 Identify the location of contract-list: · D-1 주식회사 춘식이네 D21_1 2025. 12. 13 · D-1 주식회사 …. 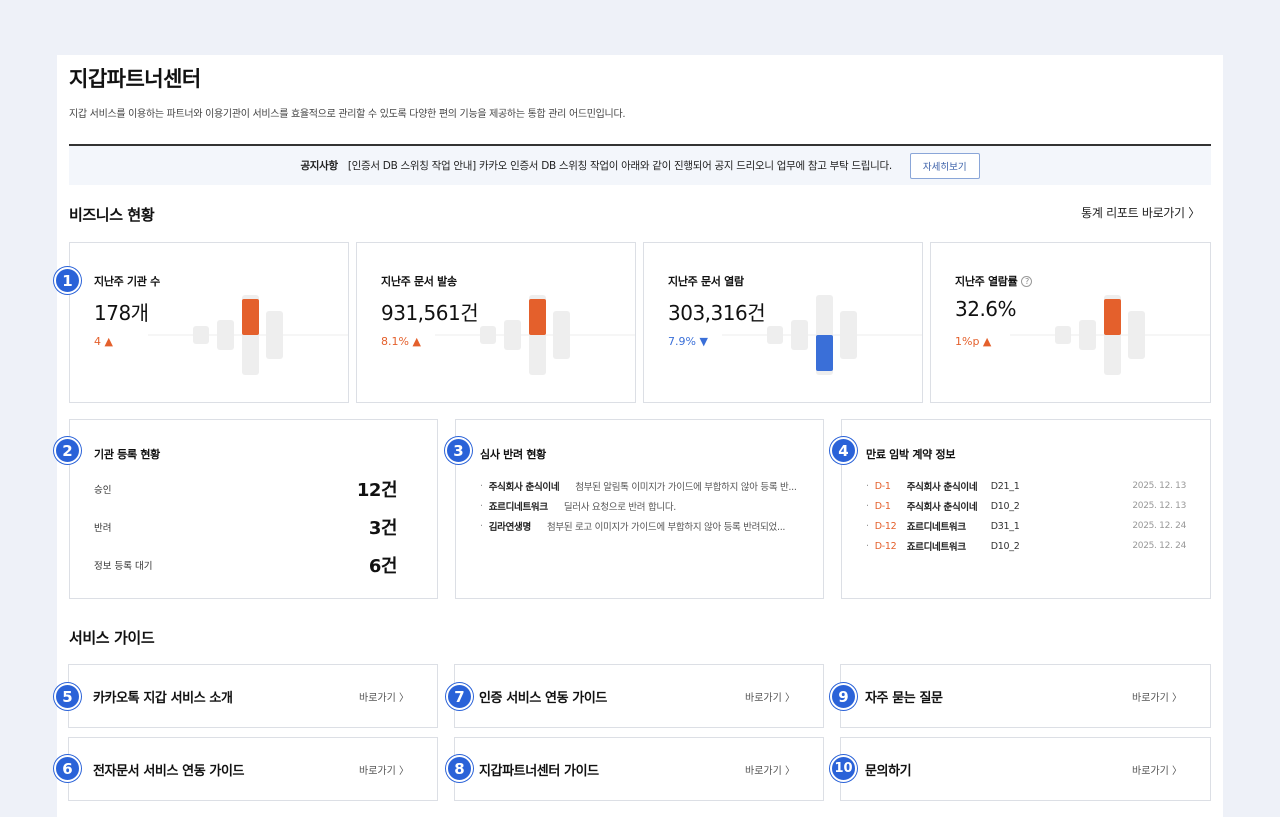
(1026, 516).